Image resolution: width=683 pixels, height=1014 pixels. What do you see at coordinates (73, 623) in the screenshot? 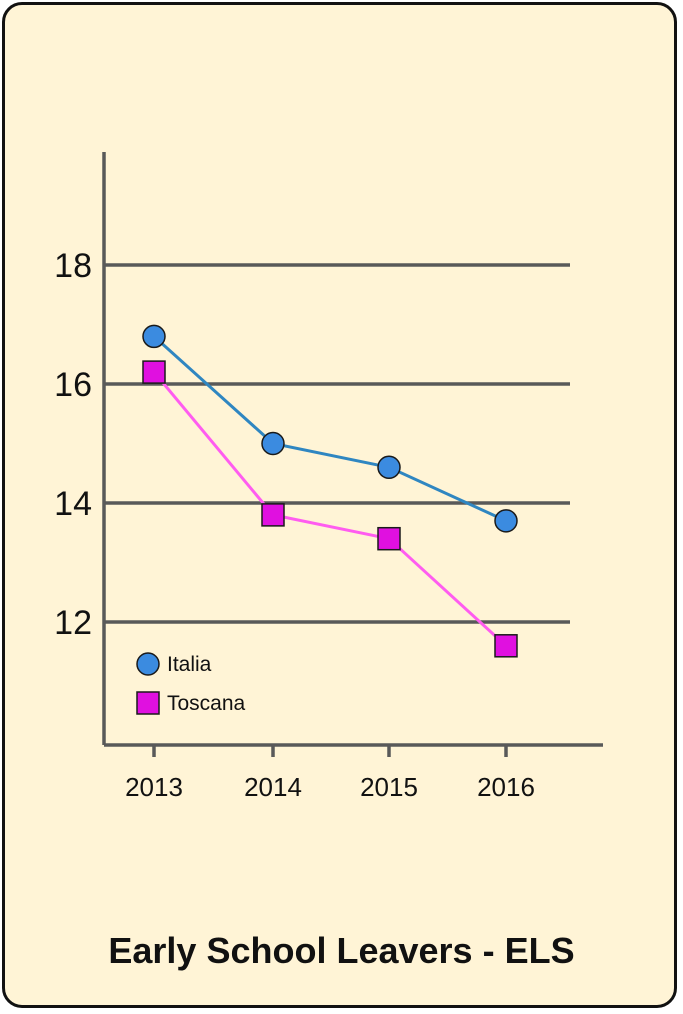
I see `y-tick-label: 12` at bounding box center [73, 623].